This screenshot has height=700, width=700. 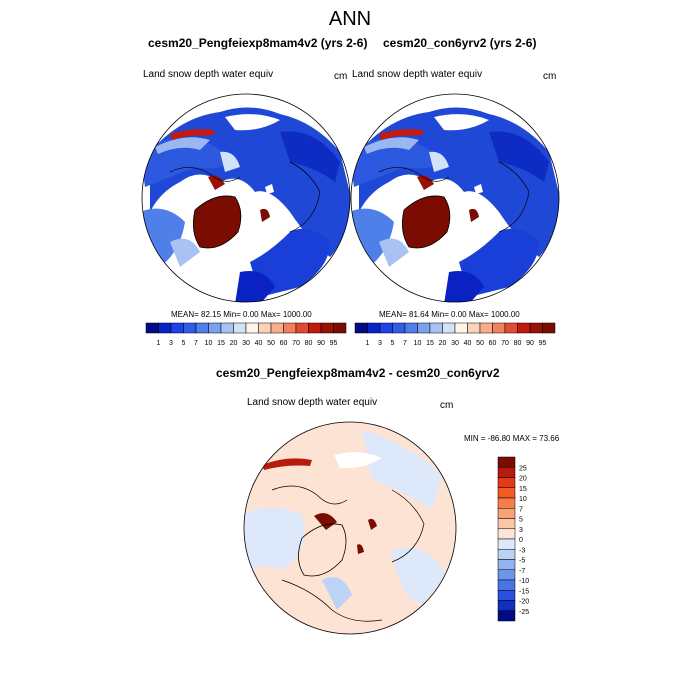 What do you see at coordinates (524, 602) in the screenshot?
I see `colorbar-tick-label: -20` at bounding box center [524, 602].